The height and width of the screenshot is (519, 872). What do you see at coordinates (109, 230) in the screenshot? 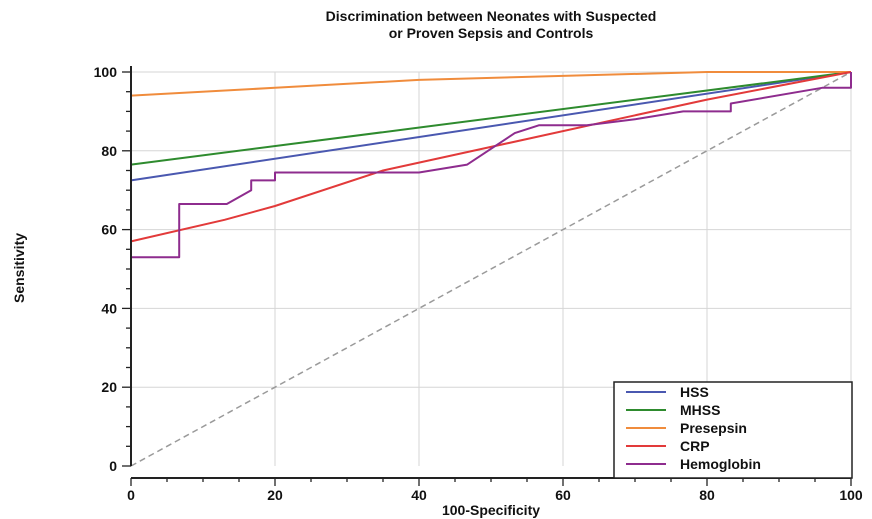
I see `y-tick-label-3: 60` at bounding box center [109, 230].